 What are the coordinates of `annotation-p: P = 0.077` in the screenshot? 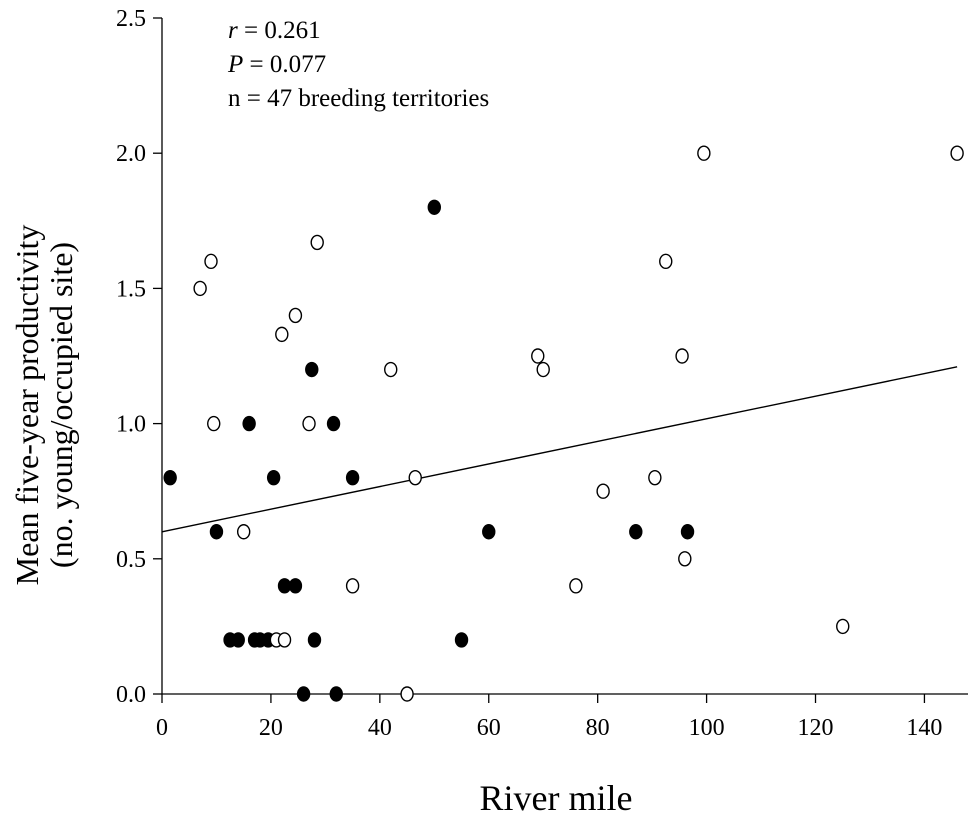 It's located at (276, 64).